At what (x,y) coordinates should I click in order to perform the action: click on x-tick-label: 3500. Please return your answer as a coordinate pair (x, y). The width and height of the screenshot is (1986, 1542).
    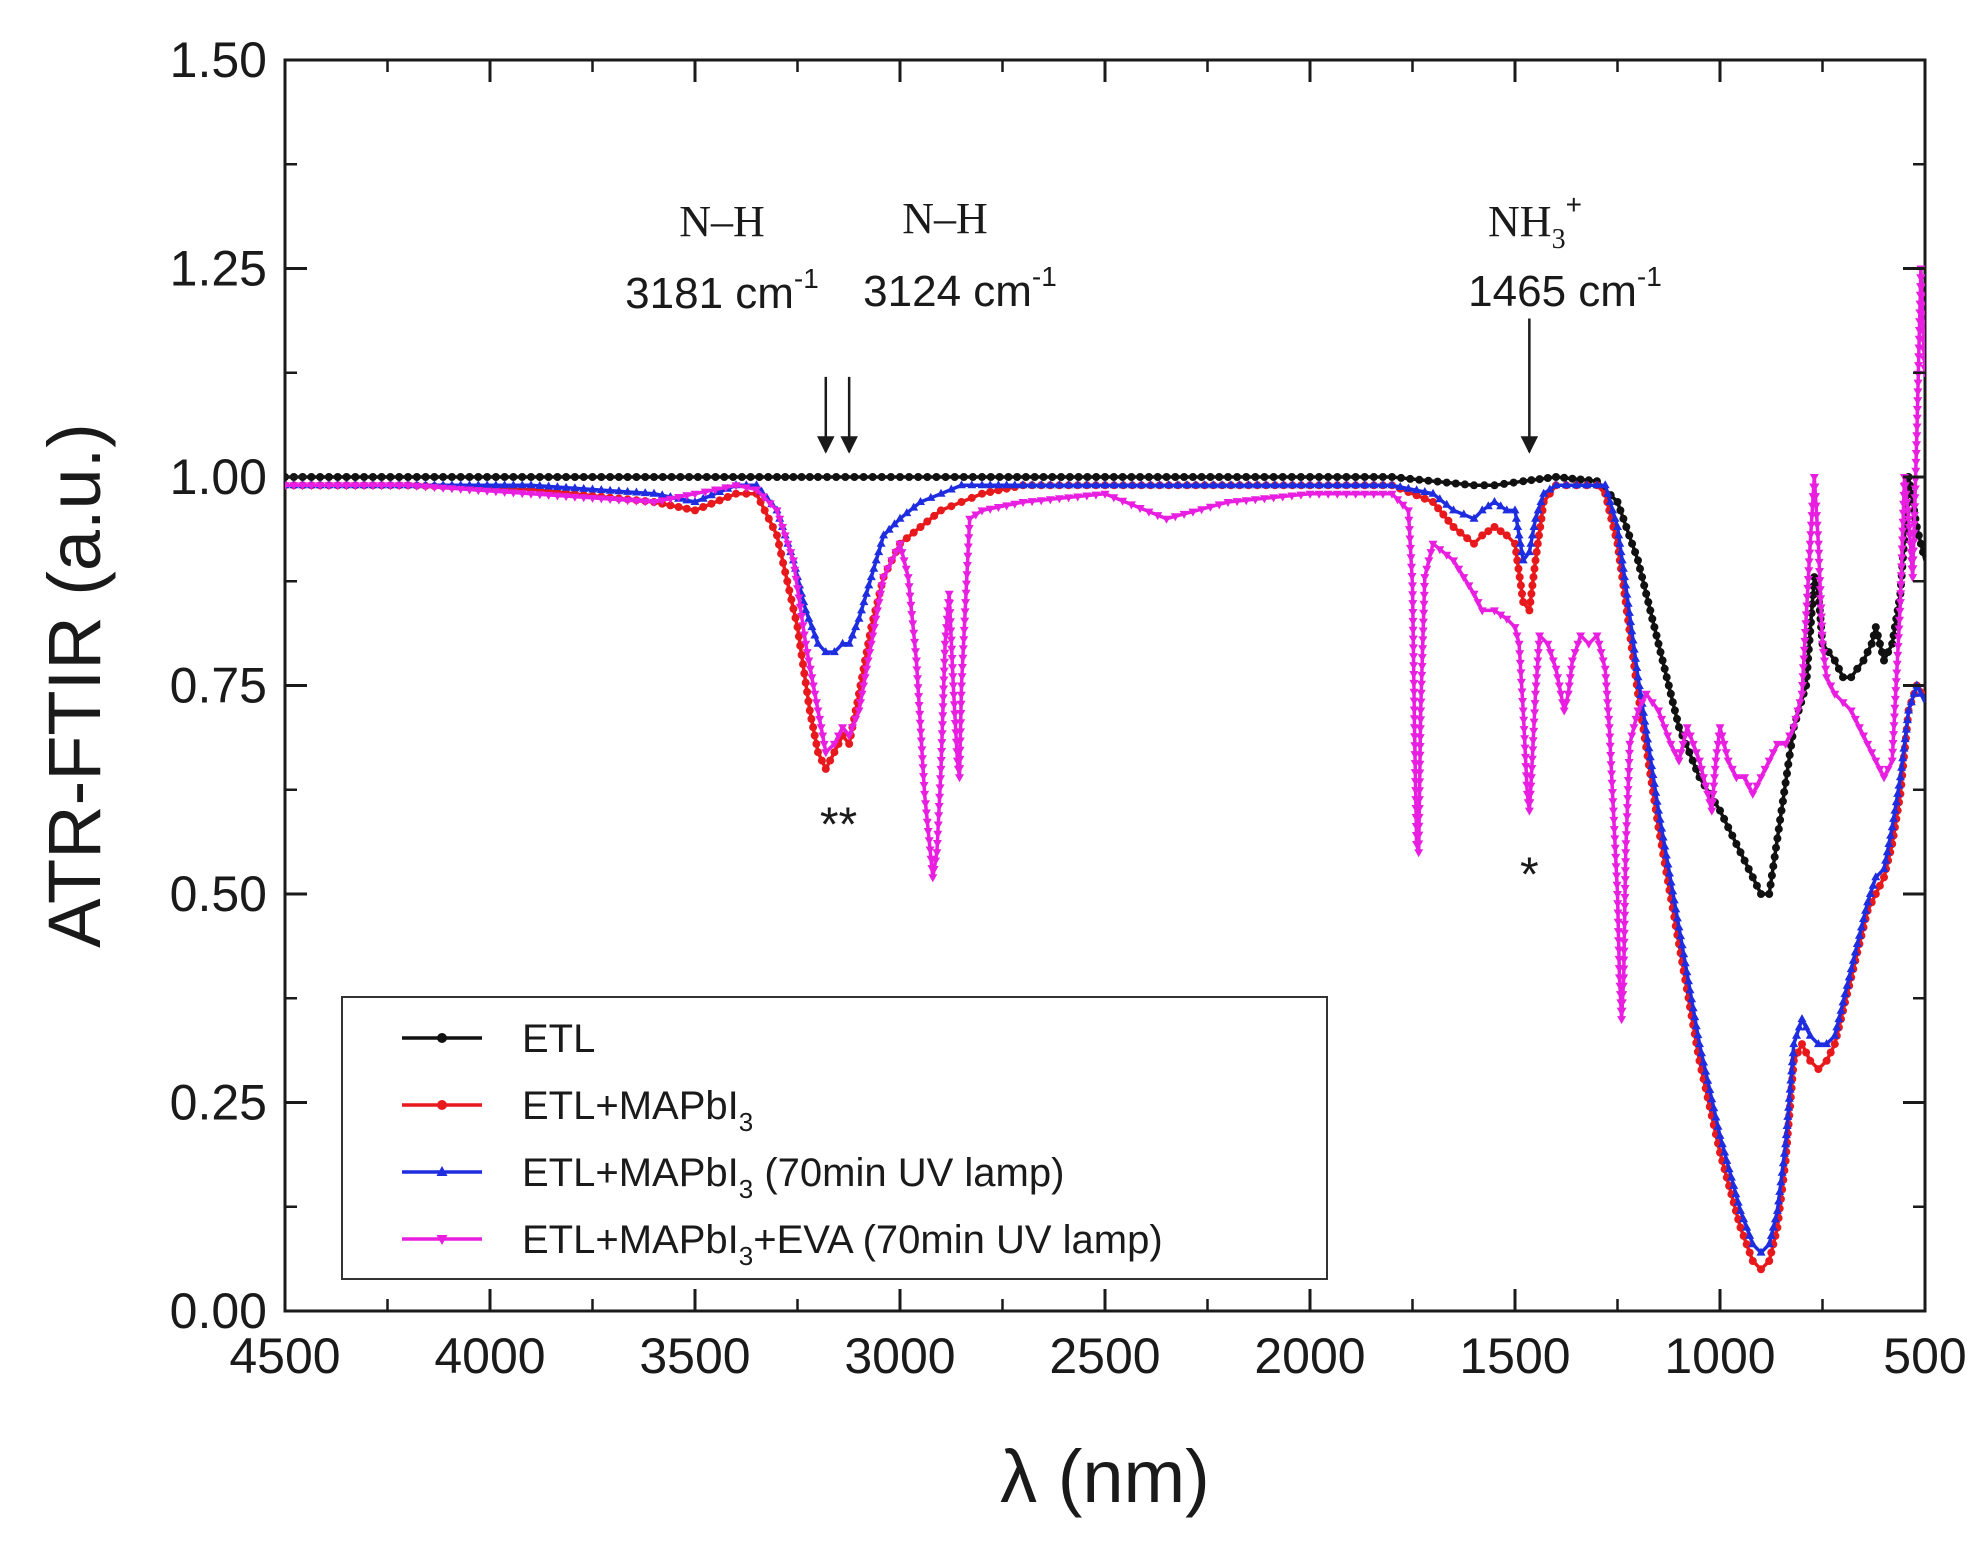
    Looking at the image, I should click on (694, 1356).